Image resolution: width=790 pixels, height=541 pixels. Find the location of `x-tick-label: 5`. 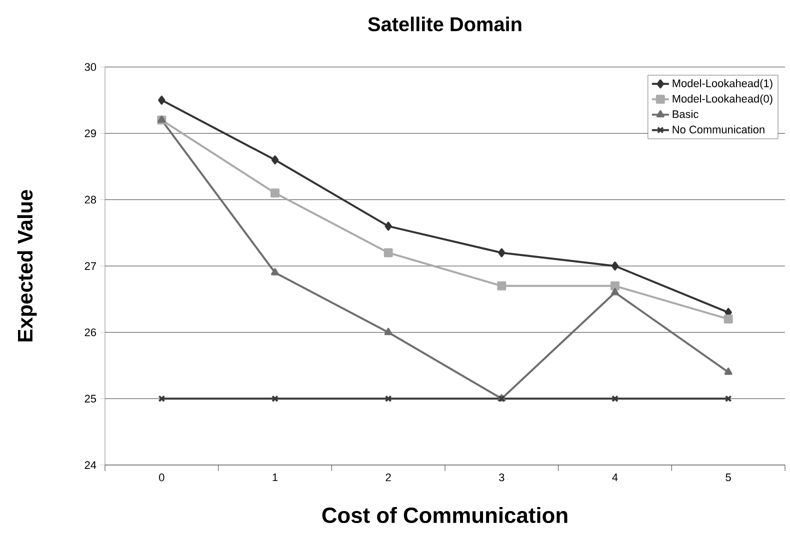

x-tick-label: 5 is located at coordinates (728, 478).